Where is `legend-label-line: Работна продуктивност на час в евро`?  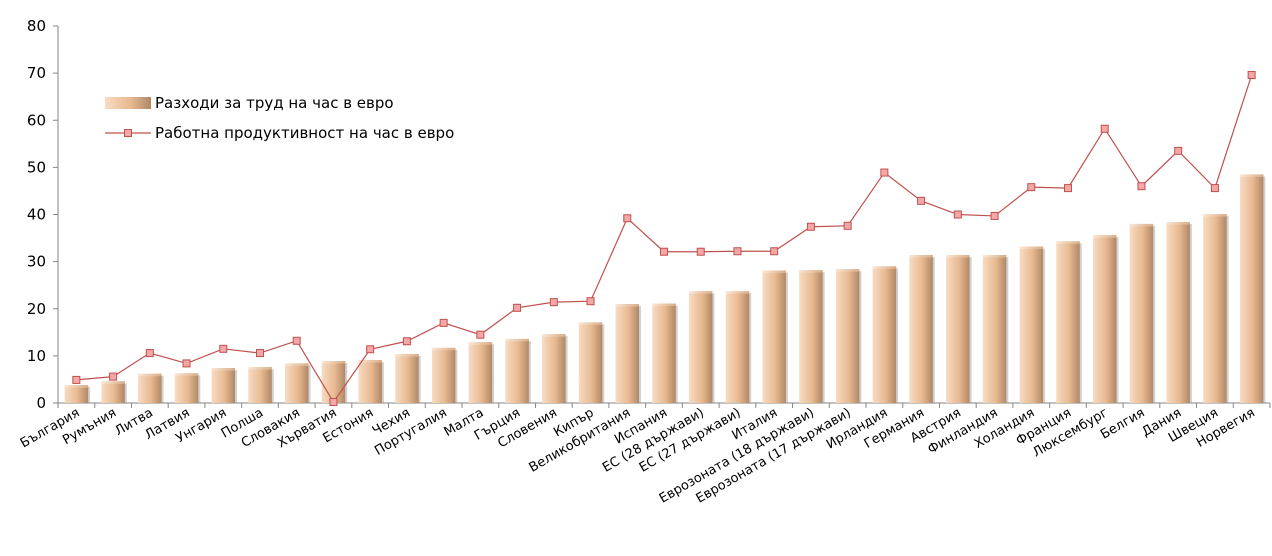 legend-label-line: Работна продуктивност на час в евро is located at coordinates (304, 133).